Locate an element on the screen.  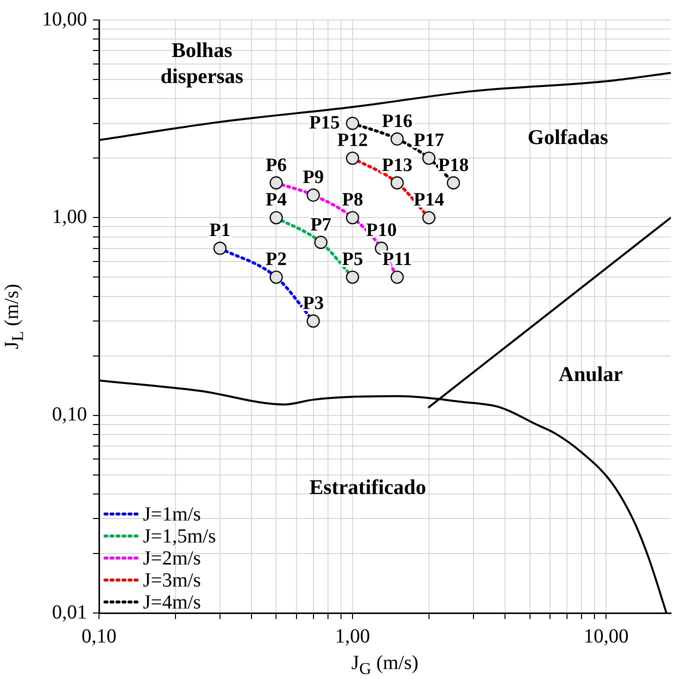
y-tick-label: 1,00 is located at coordinates (69, 217).